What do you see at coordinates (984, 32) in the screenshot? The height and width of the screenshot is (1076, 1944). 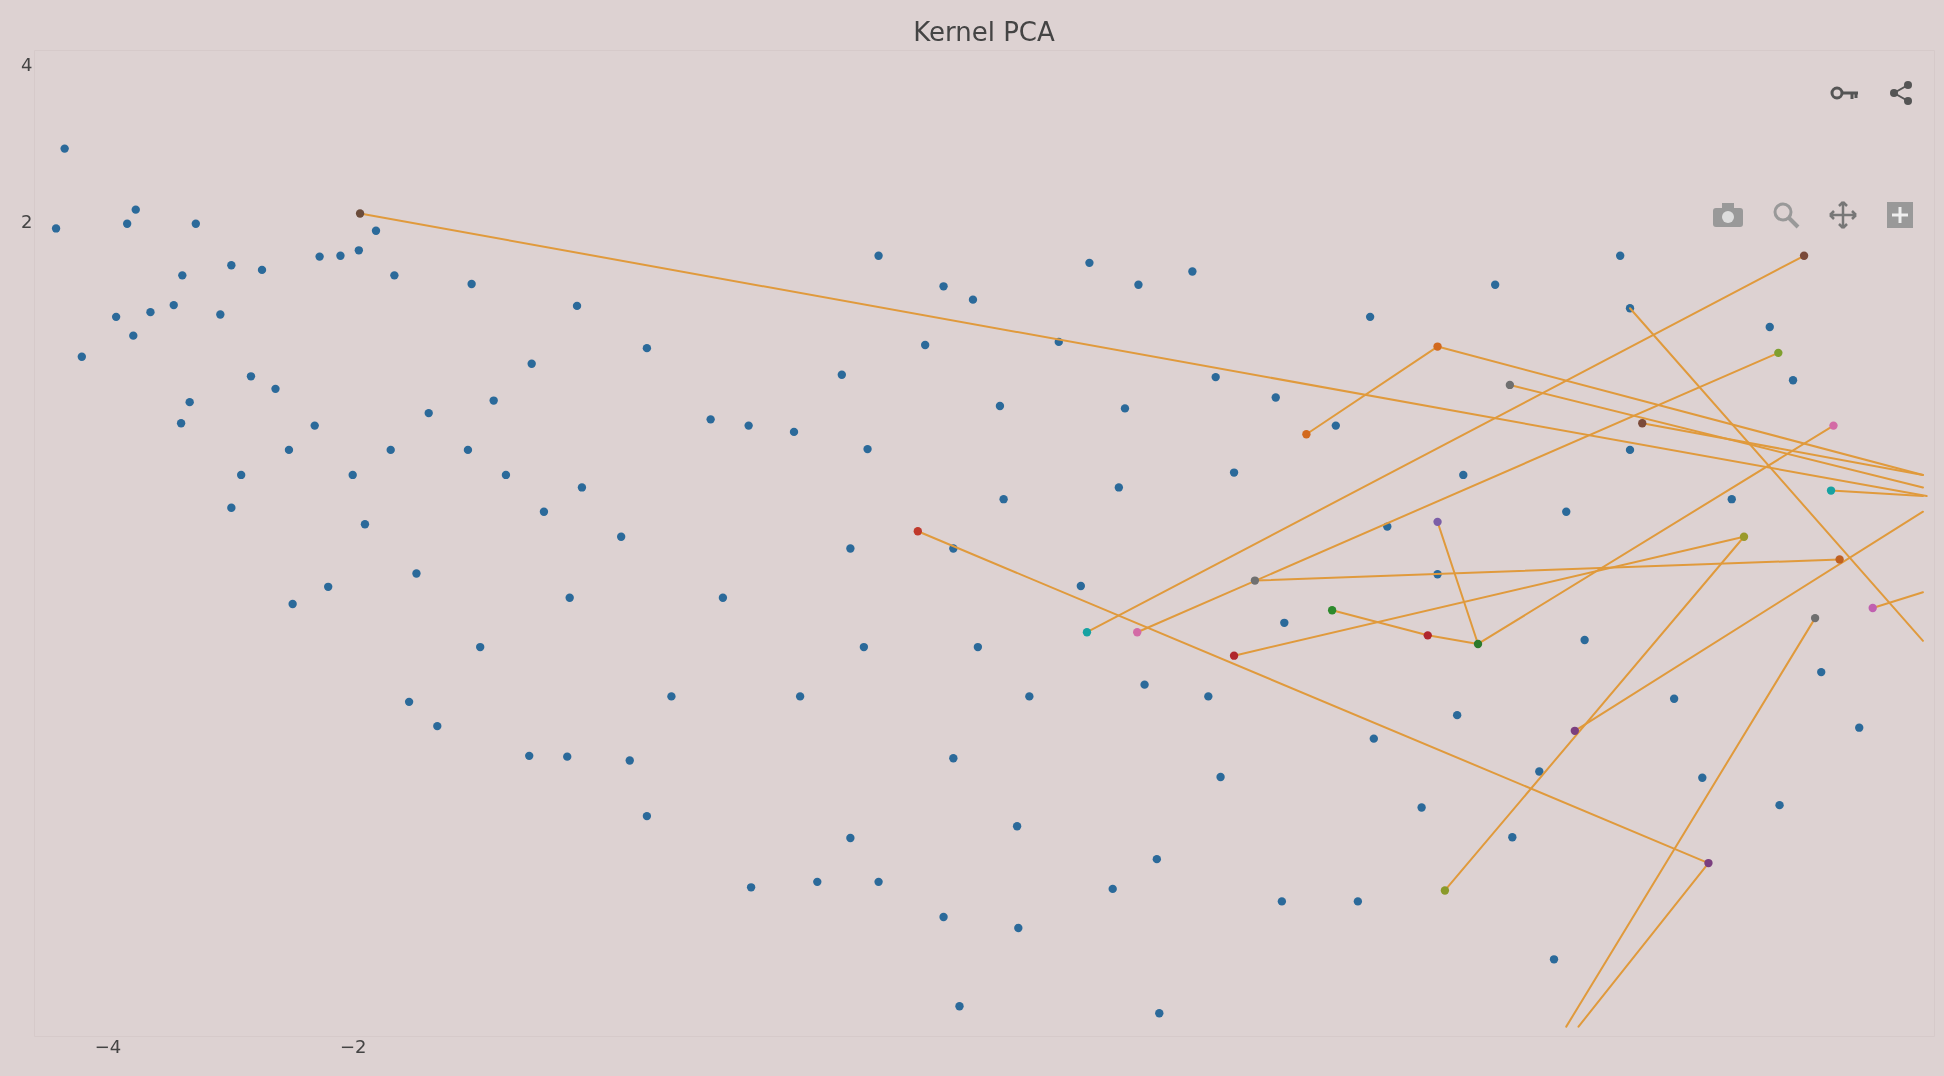 I see `chart-title: Kernel PCA` at bounding box center [984, 32].